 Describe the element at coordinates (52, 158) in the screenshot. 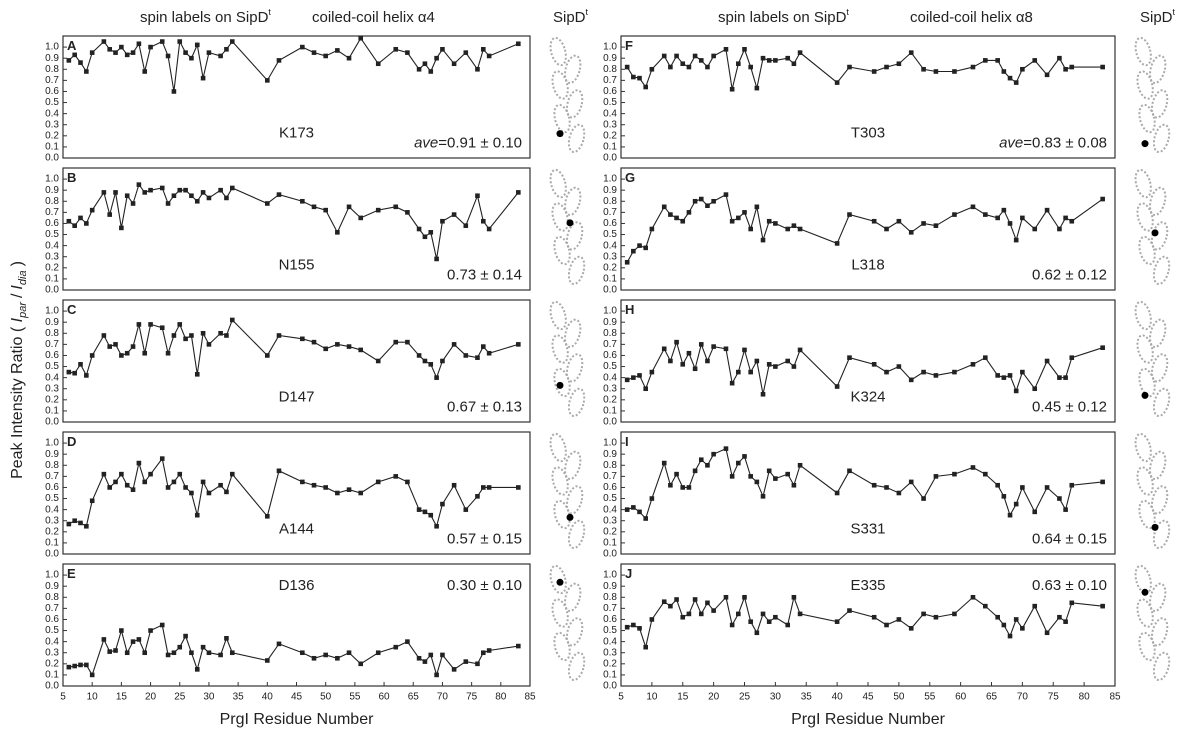

I see `y-tick-label: 0.0` at that location.